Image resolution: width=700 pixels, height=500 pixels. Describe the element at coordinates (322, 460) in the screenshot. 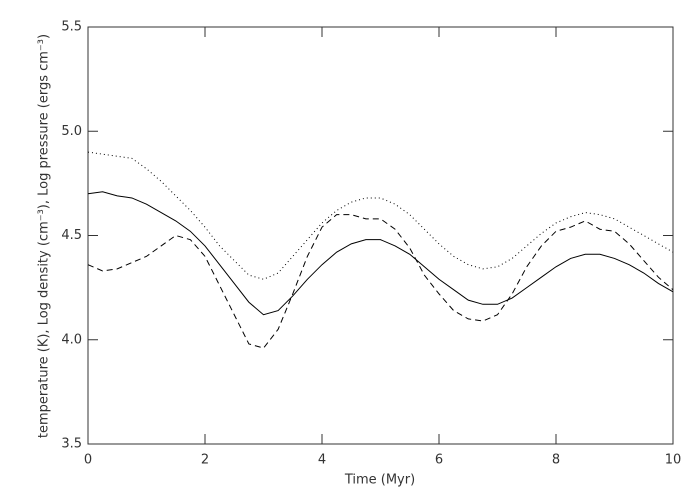

I see `x-tick-label: 4` at that location.